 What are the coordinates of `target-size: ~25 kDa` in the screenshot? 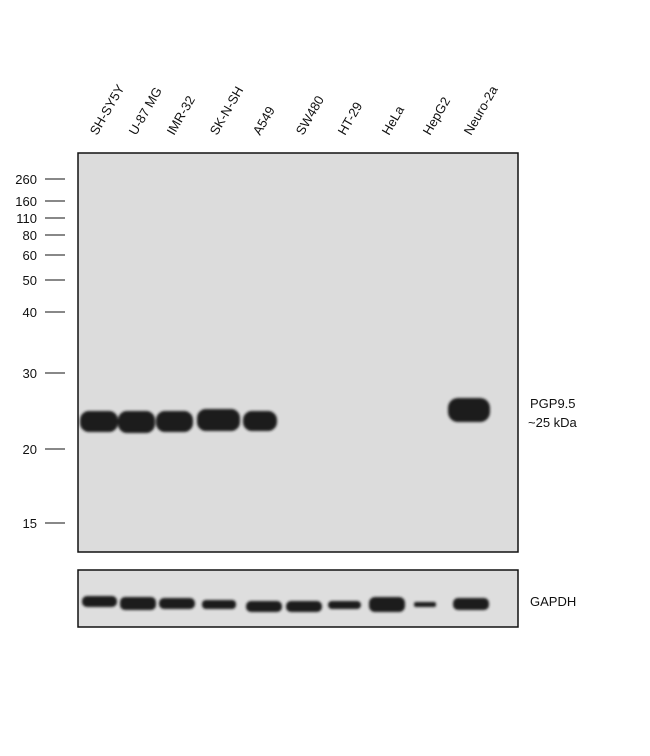 It's located at (553, 422).